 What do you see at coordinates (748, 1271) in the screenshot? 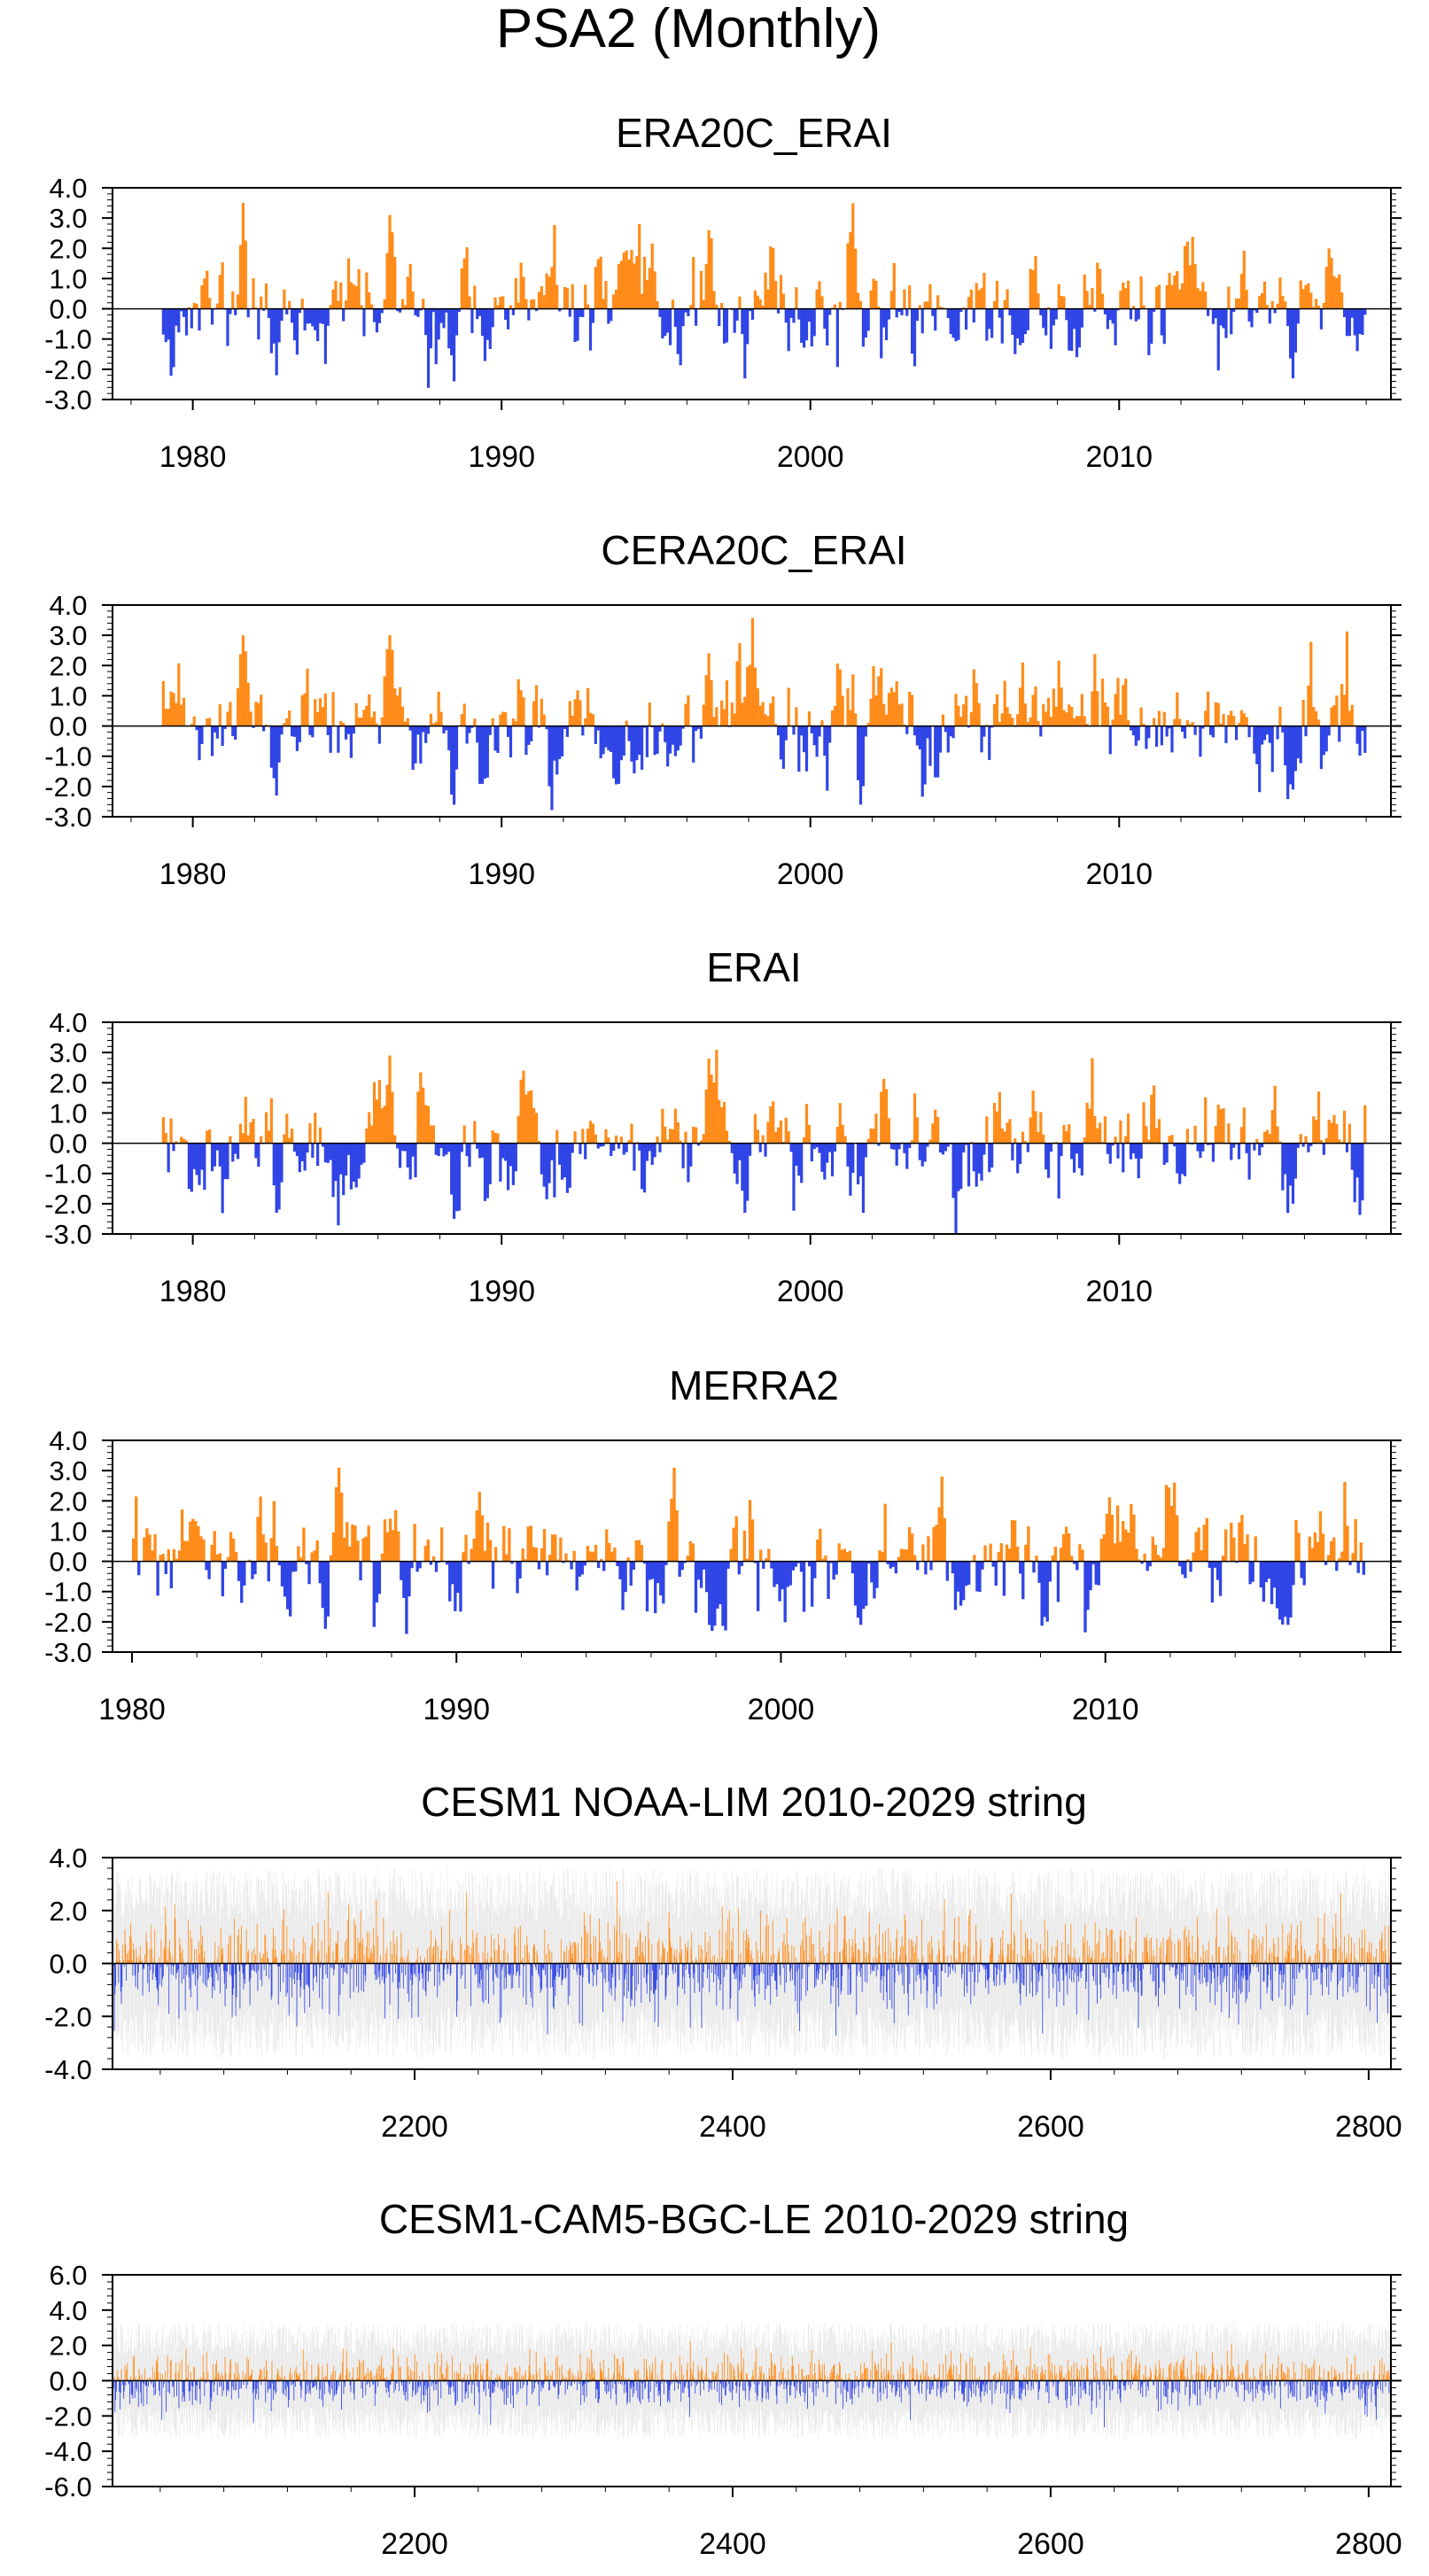
I see `x-axis: 1980 1990 2000 2010` at bounding box center [748, 1271].